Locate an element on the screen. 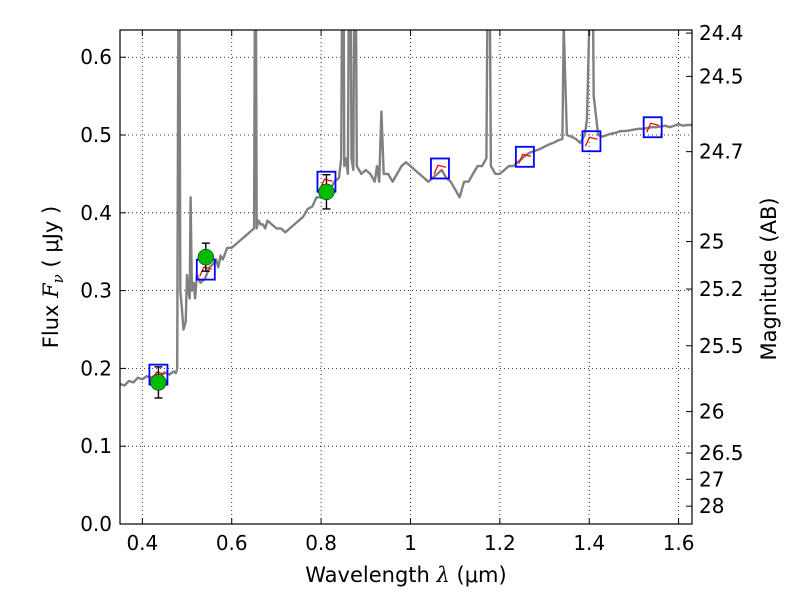  x-tick-label: 1.6 is located at coordinates (679, 543).